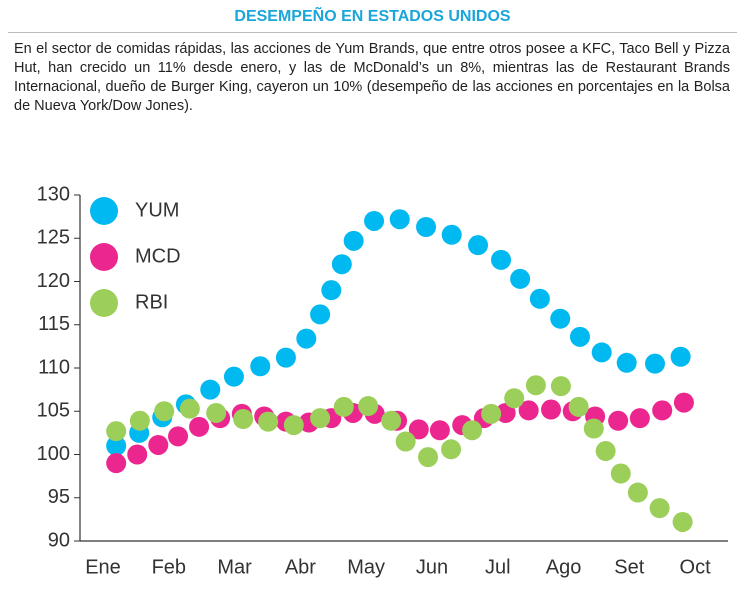  What do you see at coordinates (564, 567) in the screenshot?
I see `x-tick-label: Ago` at bounding box center [564, 567].